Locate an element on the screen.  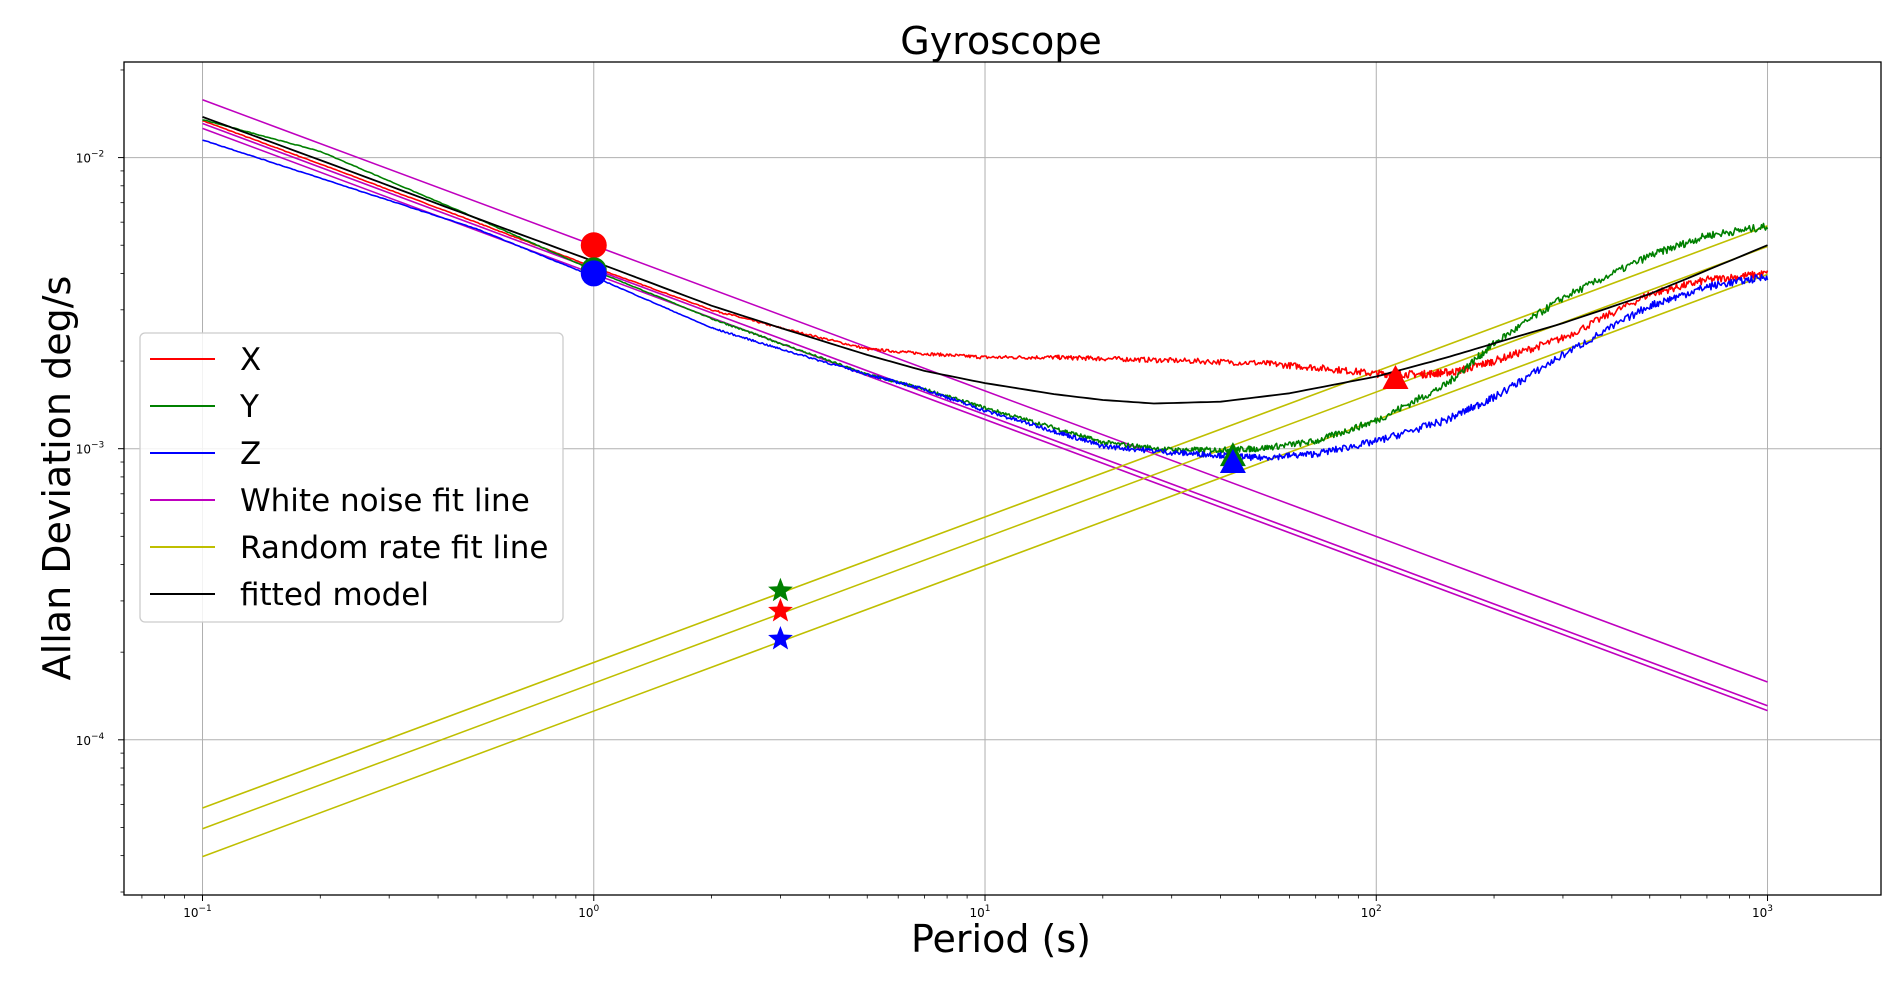
x-tick-label: 10² is located at coordinates (1371, 912).